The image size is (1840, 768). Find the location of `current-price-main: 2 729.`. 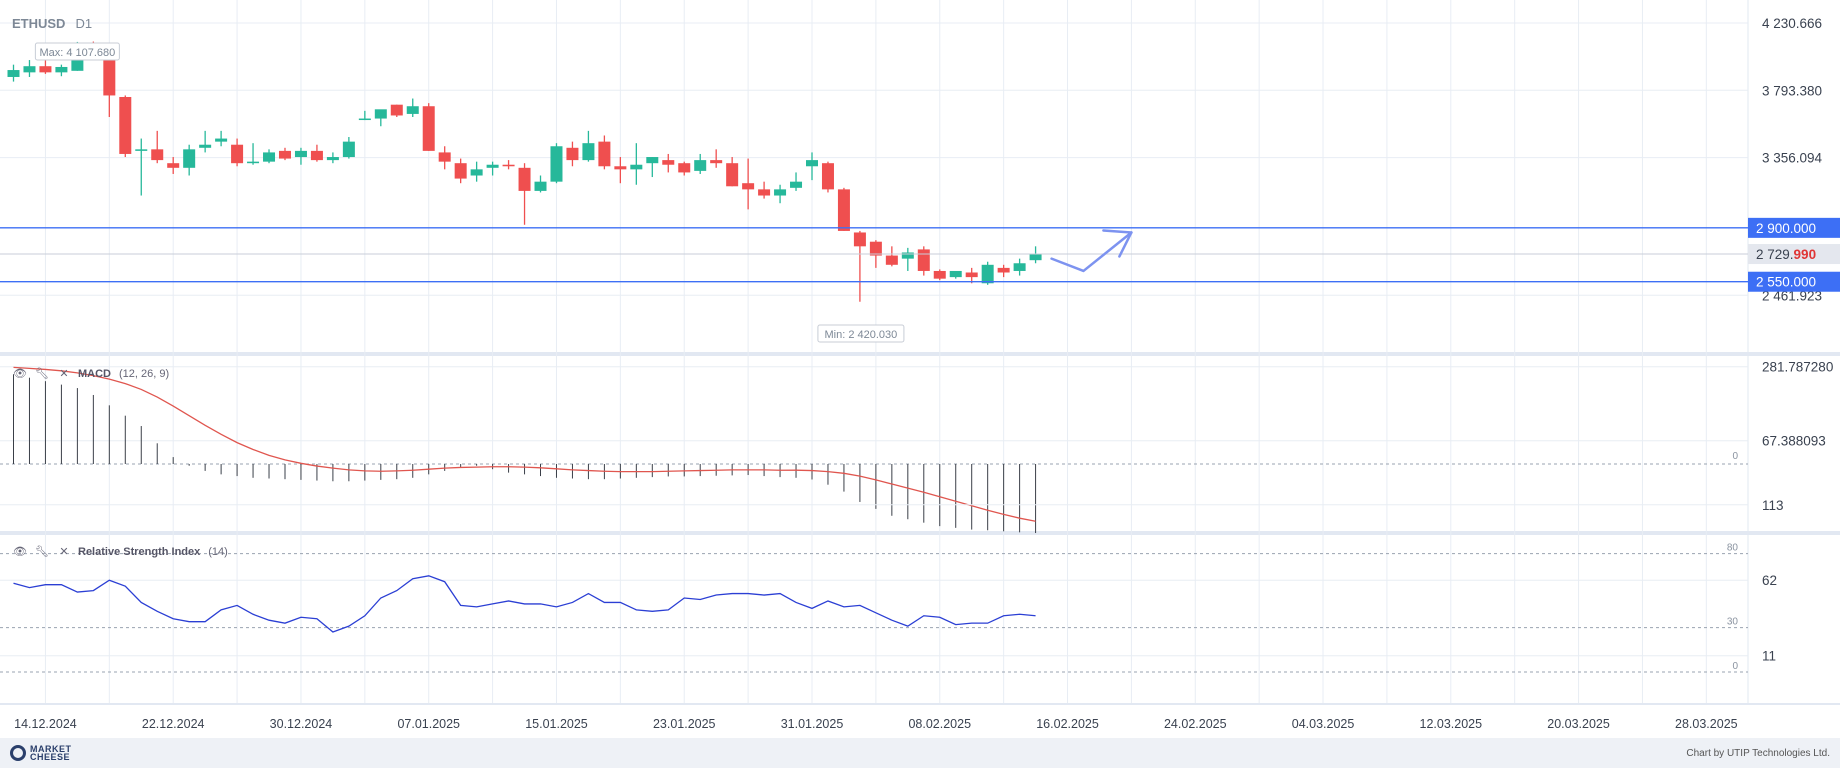

current-price-main: 2 729. is located at coordinates (1775, 254).